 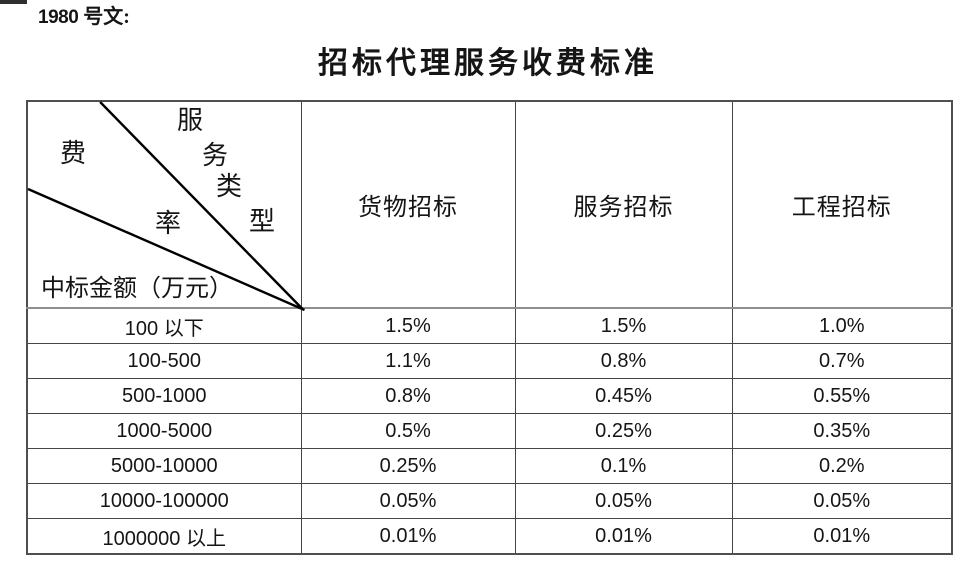 I want to click on table-row: 100 以下 1.5% 1.5% 1.0%, so click(x=489, y=325).